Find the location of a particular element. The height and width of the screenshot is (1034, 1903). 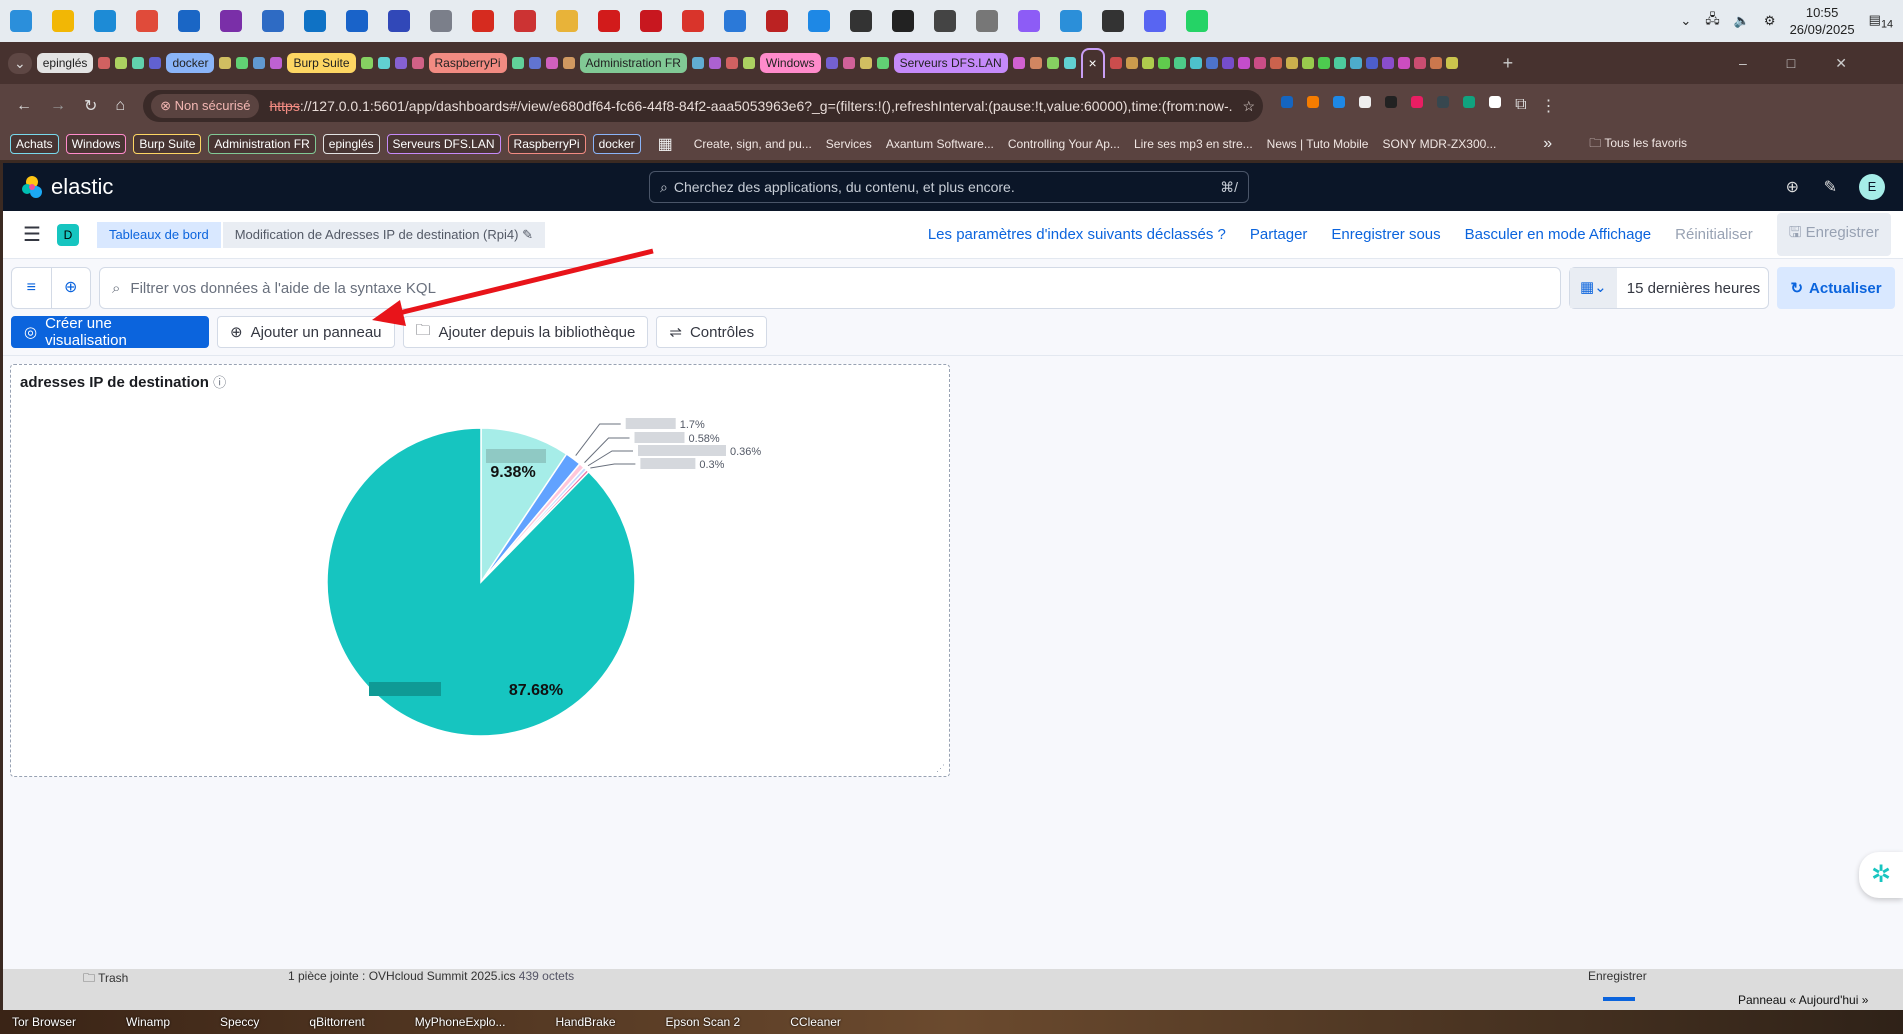

bookmark-link: News | Tuto Mobile is located at coordinates (1317, 144).